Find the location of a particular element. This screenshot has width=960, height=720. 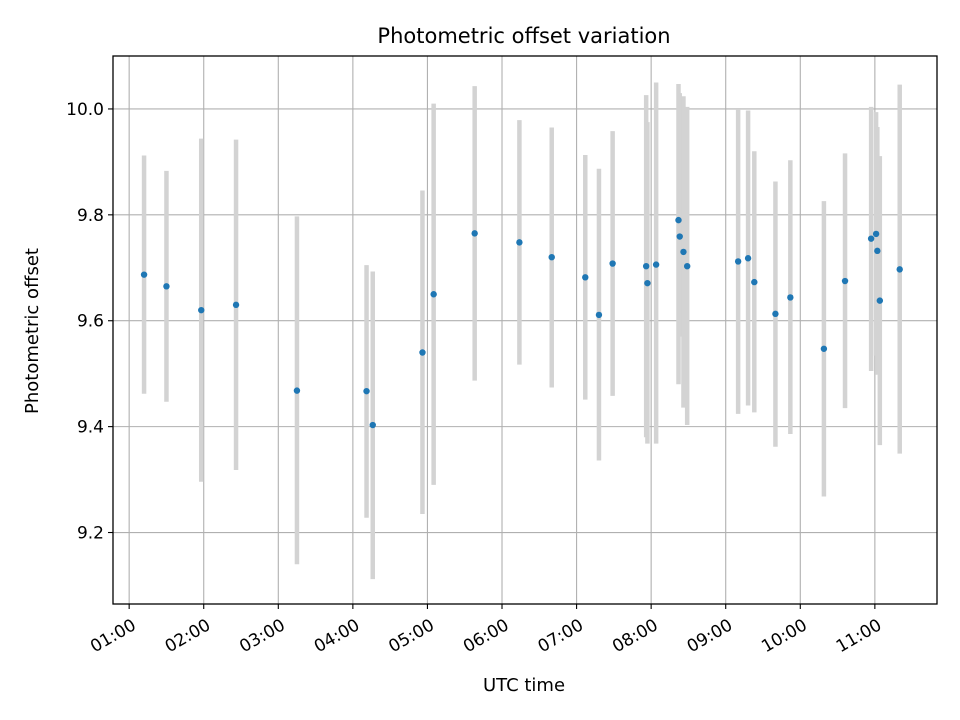

chart-title: Photometric offset variation is located at coordinates (523, 36).